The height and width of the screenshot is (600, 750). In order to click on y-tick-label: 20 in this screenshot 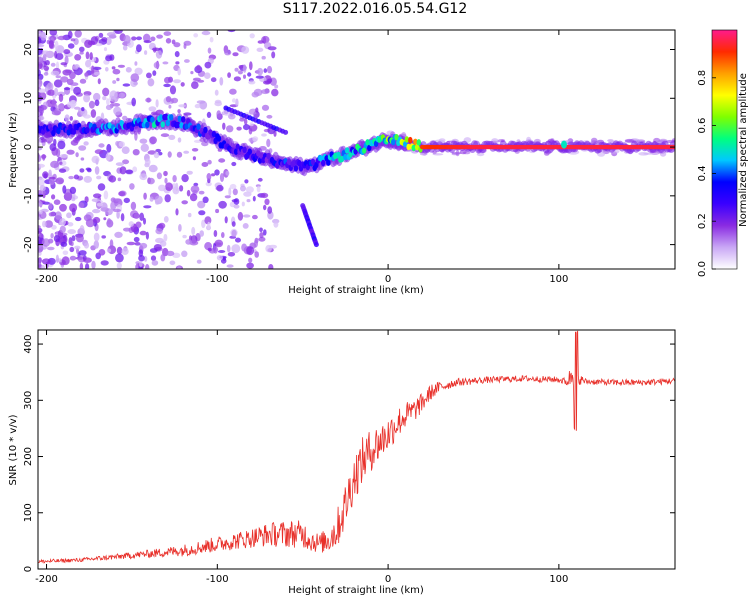, I will do `click(28, 49)`.